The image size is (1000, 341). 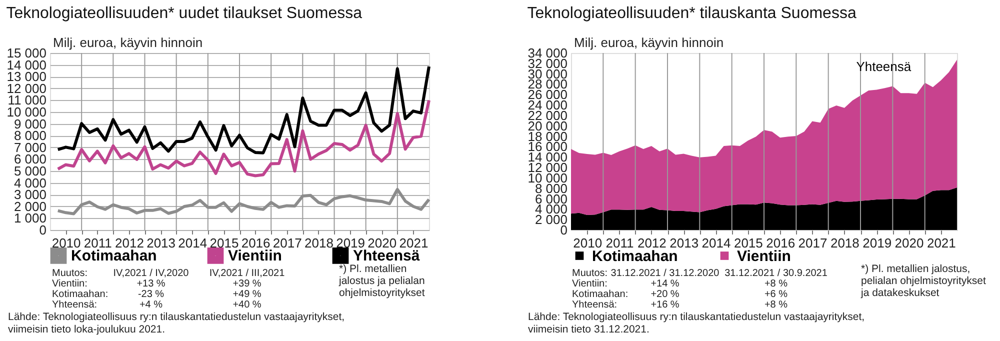 I want to click on text: +16 %, so click(x=665, y=305).